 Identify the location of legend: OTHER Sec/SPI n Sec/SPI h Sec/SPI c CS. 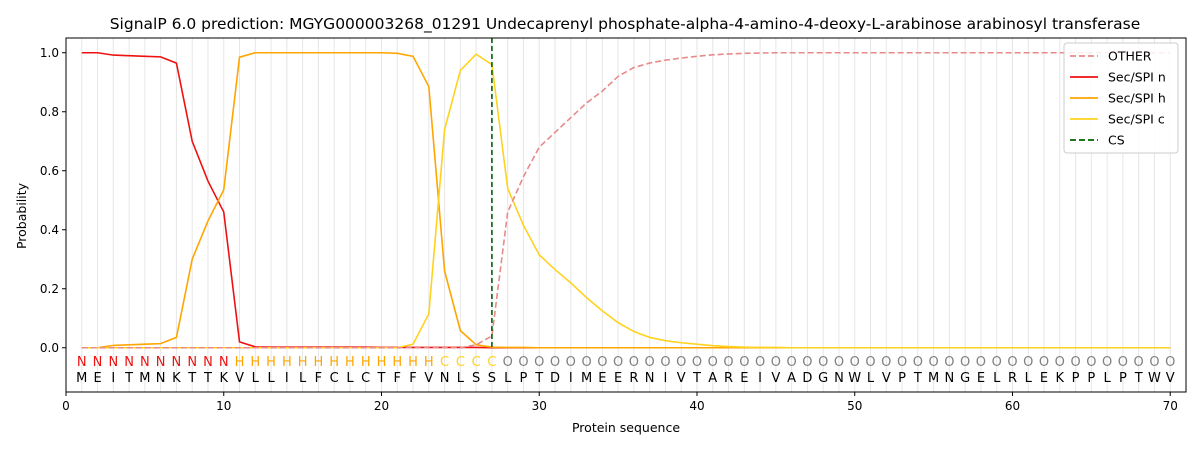
(1121, 98).